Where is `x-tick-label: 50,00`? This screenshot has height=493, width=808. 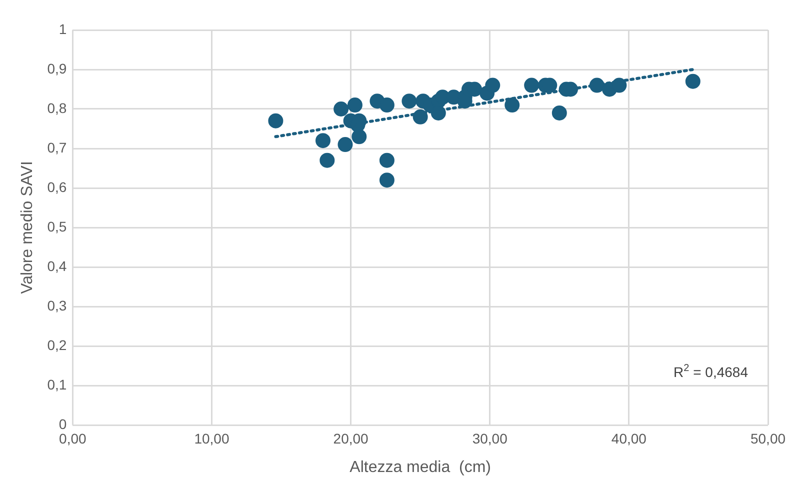 x-tick-label: 50,00 is located at coordinates (768, 438).